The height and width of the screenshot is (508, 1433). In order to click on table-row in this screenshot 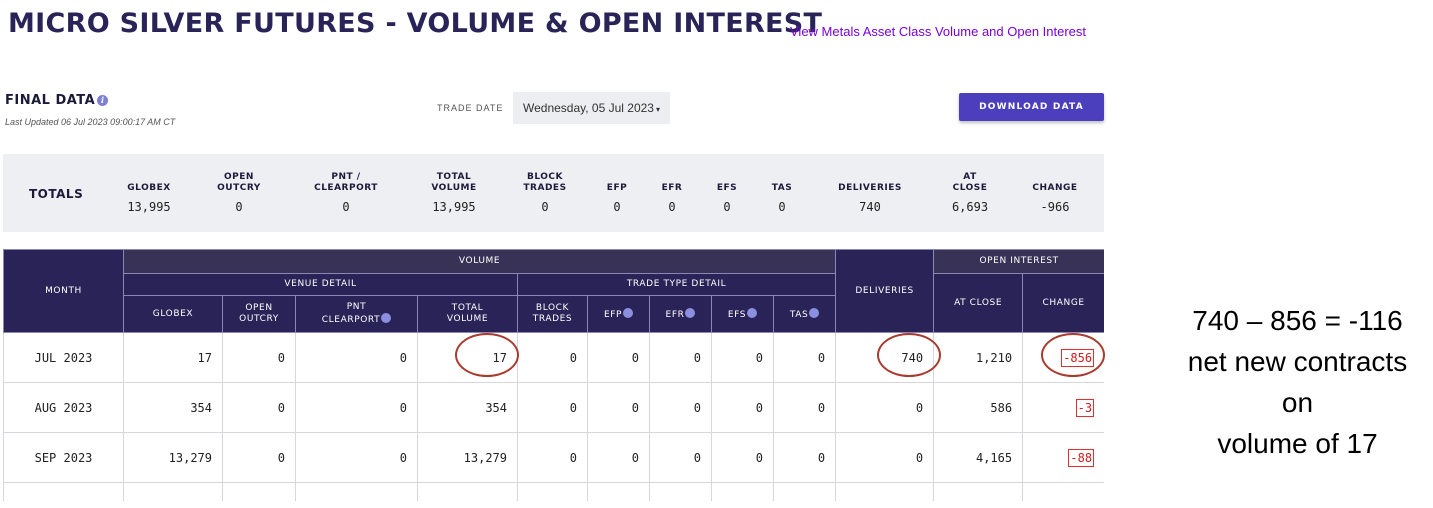, I will do `click(553, 491)`.